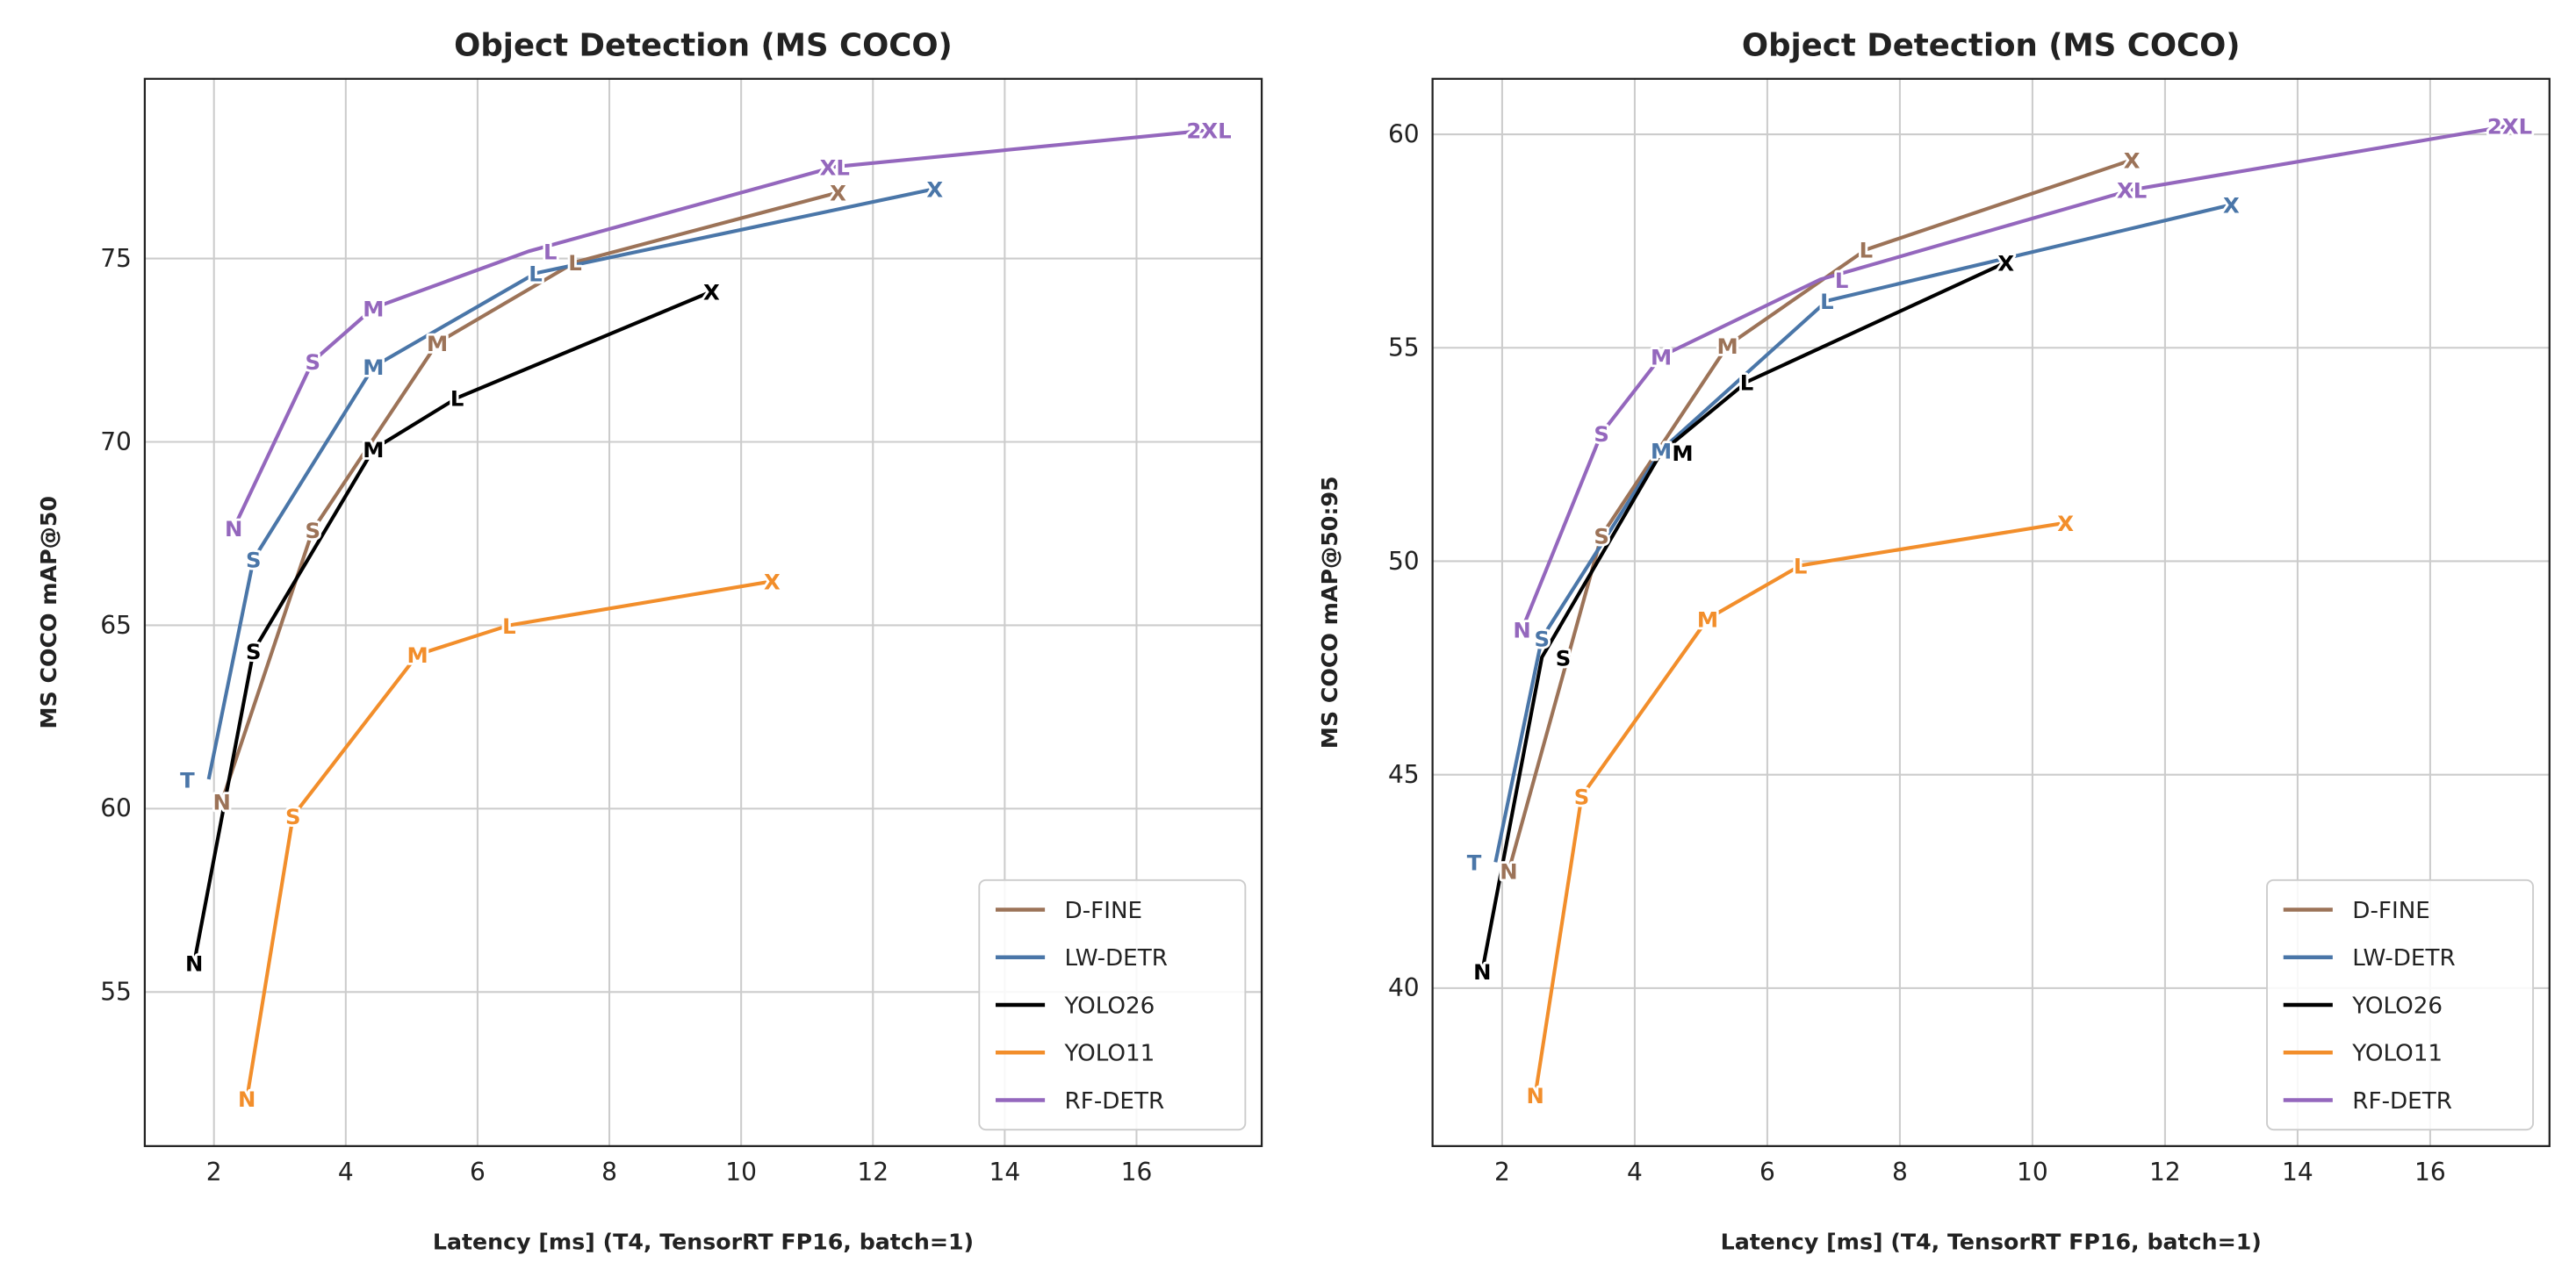 The width and height of the screenshot is (2576, 1284). Describe the element at coordinates (116, 258) in the screenshot. I see `y-tick-label: 75` at that location.